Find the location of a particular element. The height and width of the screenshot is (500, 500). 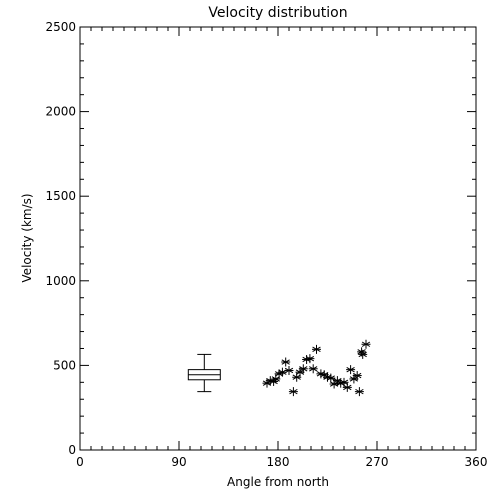

x-tick-label: 270 is located at coordinates (377, 462).